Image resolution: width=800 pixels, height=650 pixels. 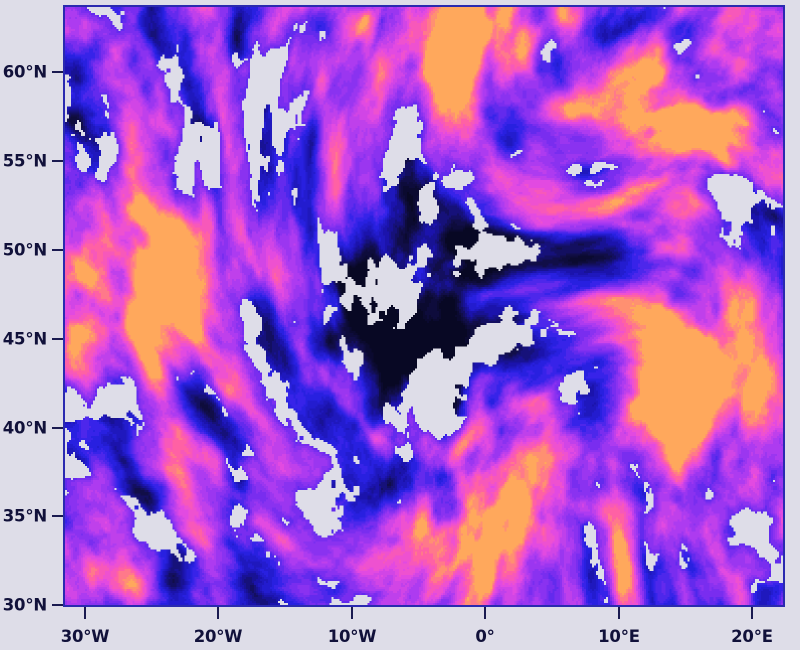 What do you see at coordinates (24, 516) in the screenshot?
I see `y-tick-label: 35°N` at bounding box center [24, 516].